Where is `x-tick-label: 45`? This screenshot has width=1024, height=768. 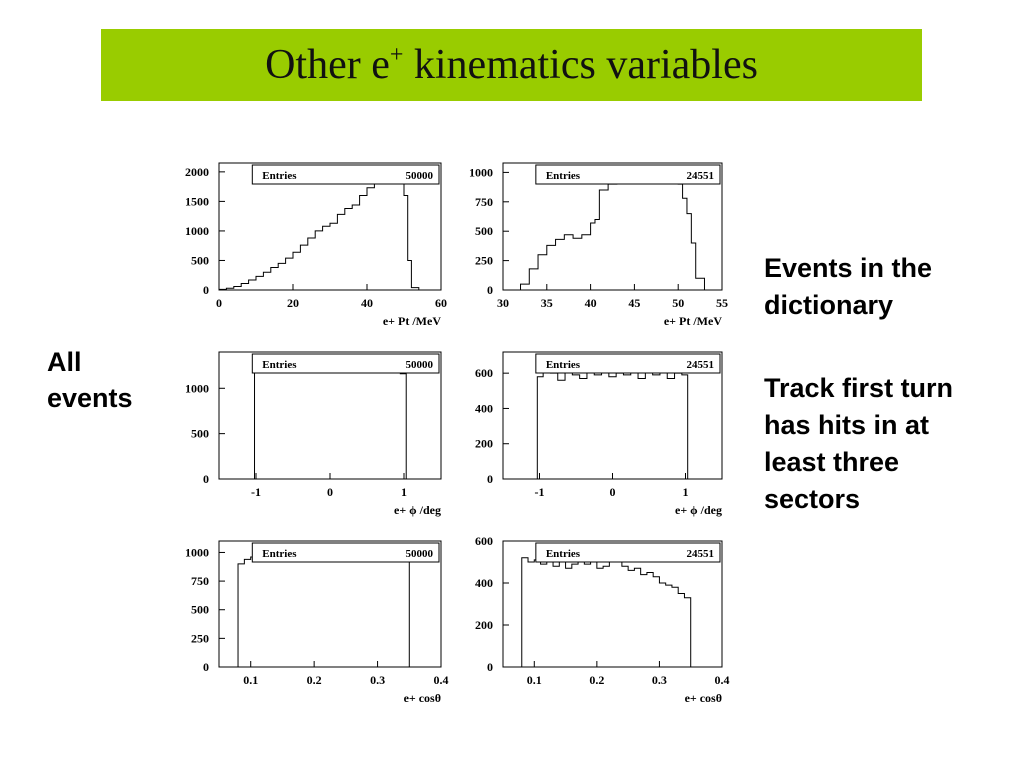
x-tick-label: 45 is located at coordinates (634, 303).